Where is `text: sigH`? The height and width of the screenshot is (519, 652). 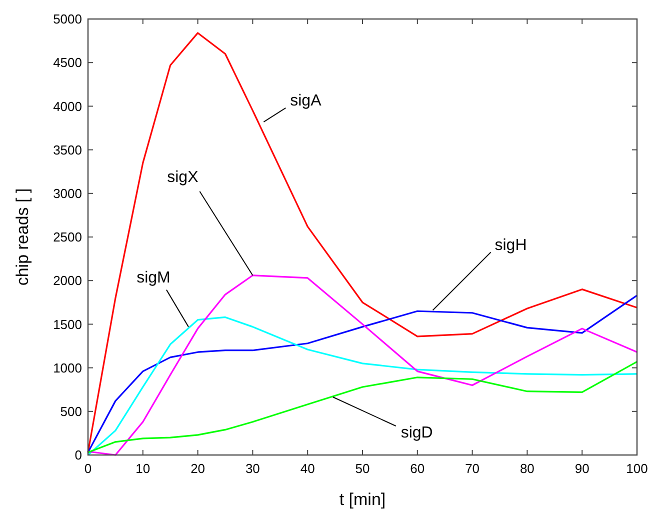 text: sigH is located at coordinates (510, 245).